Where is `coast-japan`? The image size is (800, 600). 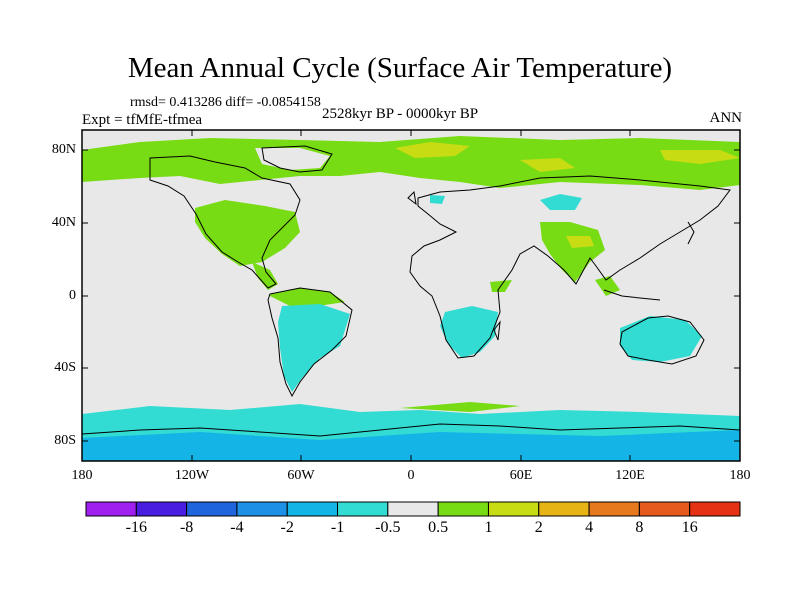 coast-japan is located at coordinates (691, 233).